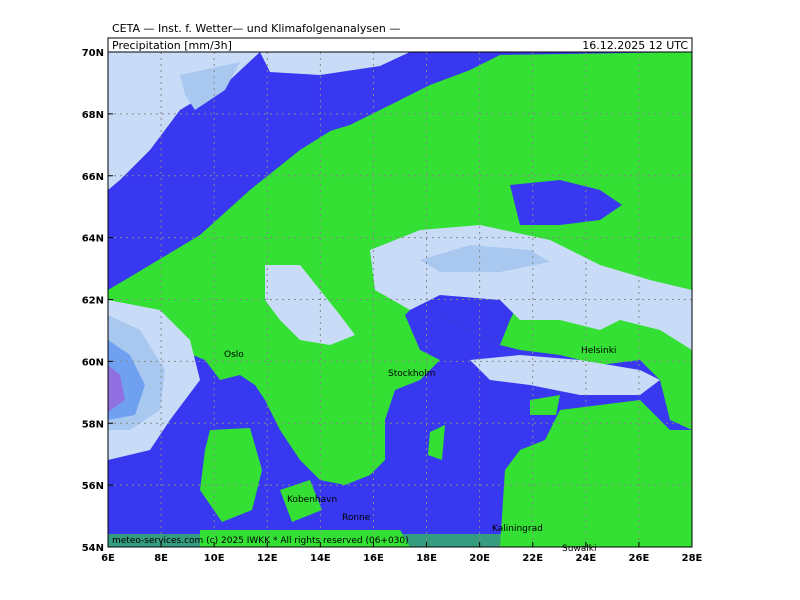  I want to click on latitude-label: 70N, so click(93, 53).